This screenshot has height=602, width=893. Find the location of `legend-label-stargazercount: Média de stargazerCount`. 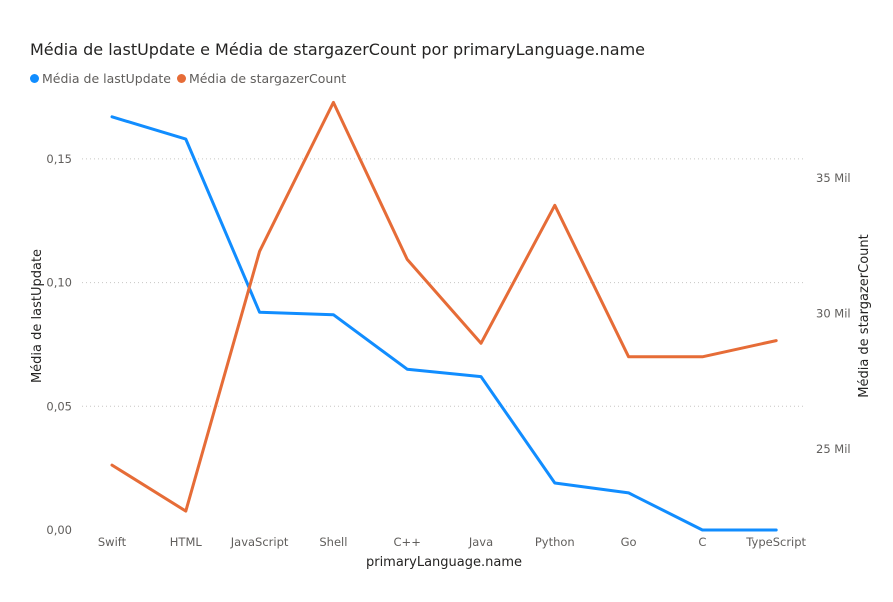

legend-label-stargazercount: Média de stargazerCount is located at coordinates (267, 78).